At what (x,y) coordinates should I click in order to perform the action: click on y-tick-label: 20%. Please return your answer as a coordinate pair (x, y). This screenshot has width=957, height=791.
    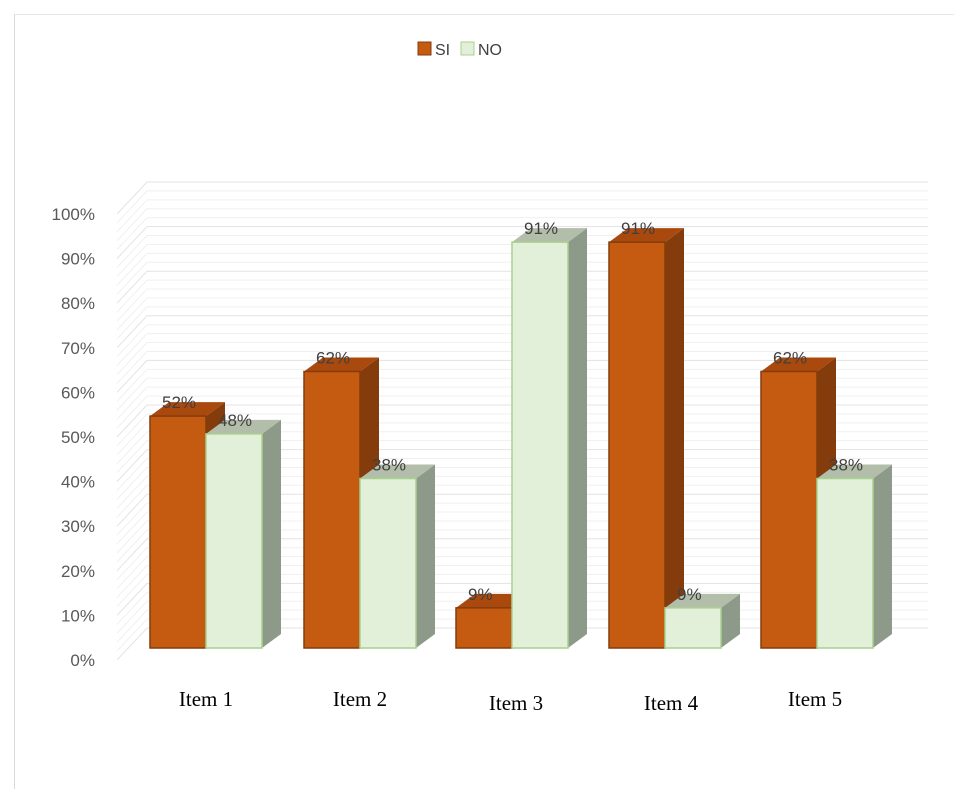
    Looking at the image, I should click on (78, 571).